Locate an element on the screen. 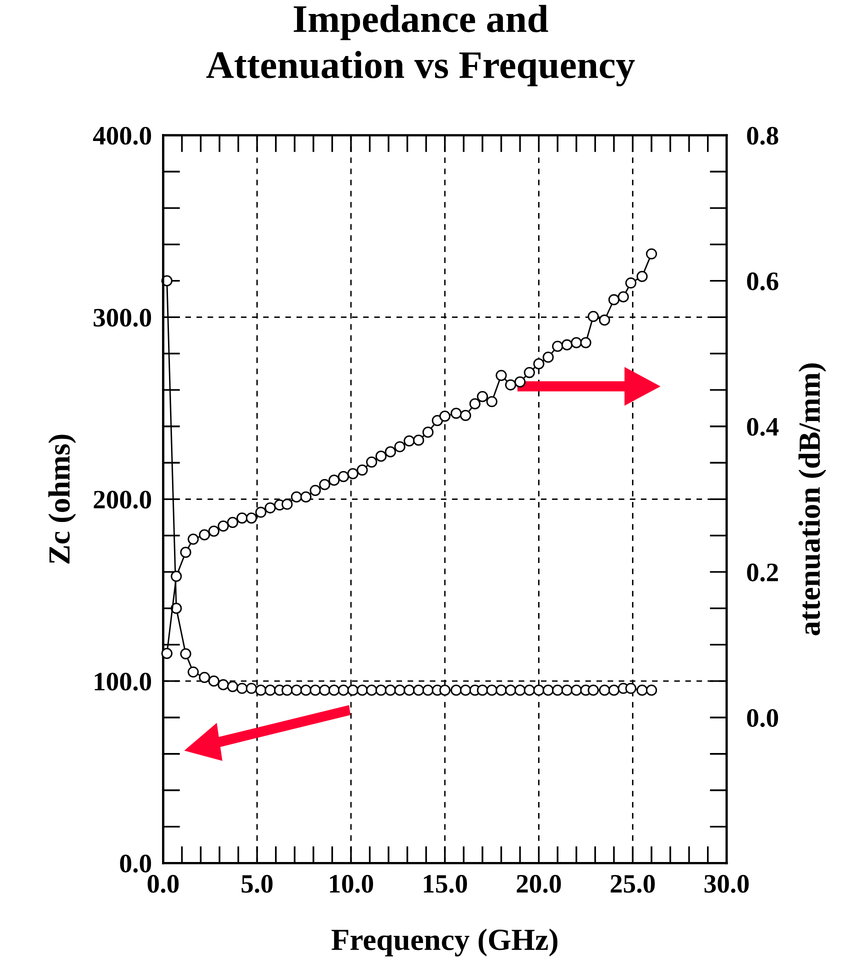  y2-tick-label: 0.6 is located at coordinates (762, 281).